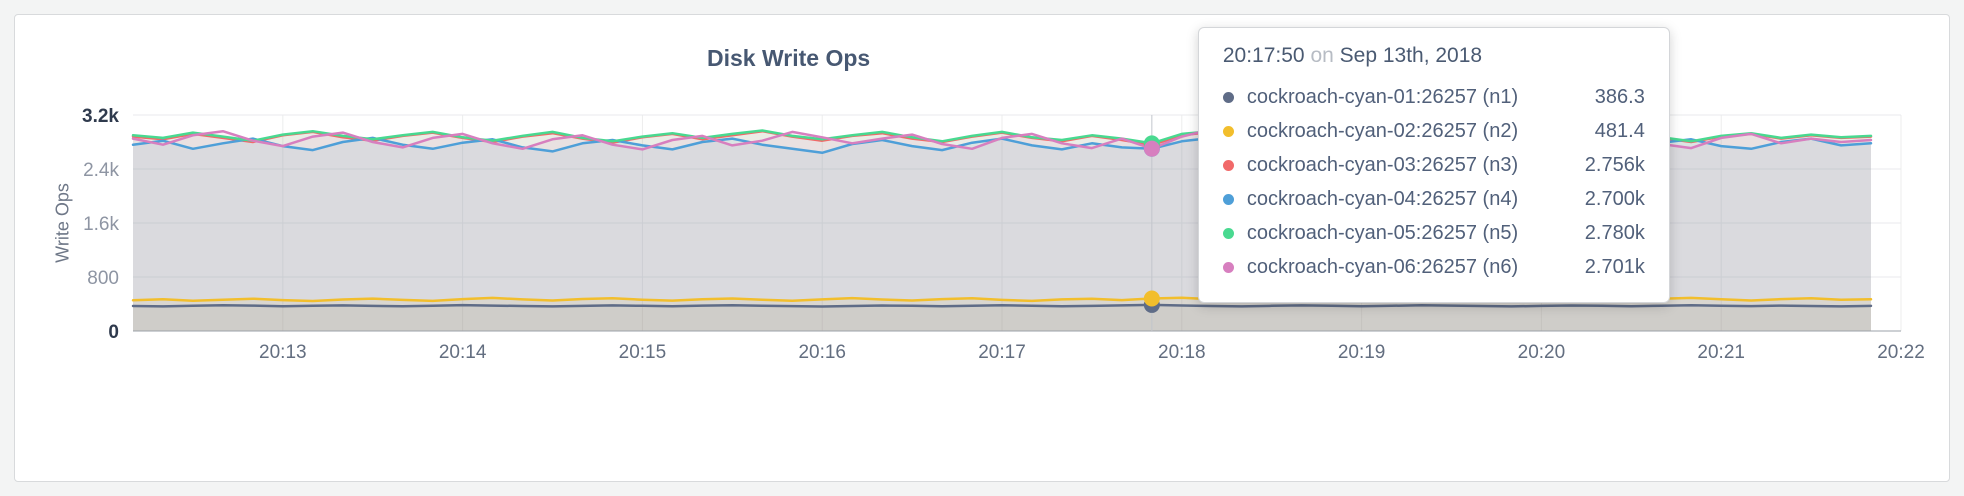  Describe the element at coordinates (1382, 97) in the screenshot. I see `tooltip-series-name: cockroach-cyan-01:26257 (n1)` at that location.